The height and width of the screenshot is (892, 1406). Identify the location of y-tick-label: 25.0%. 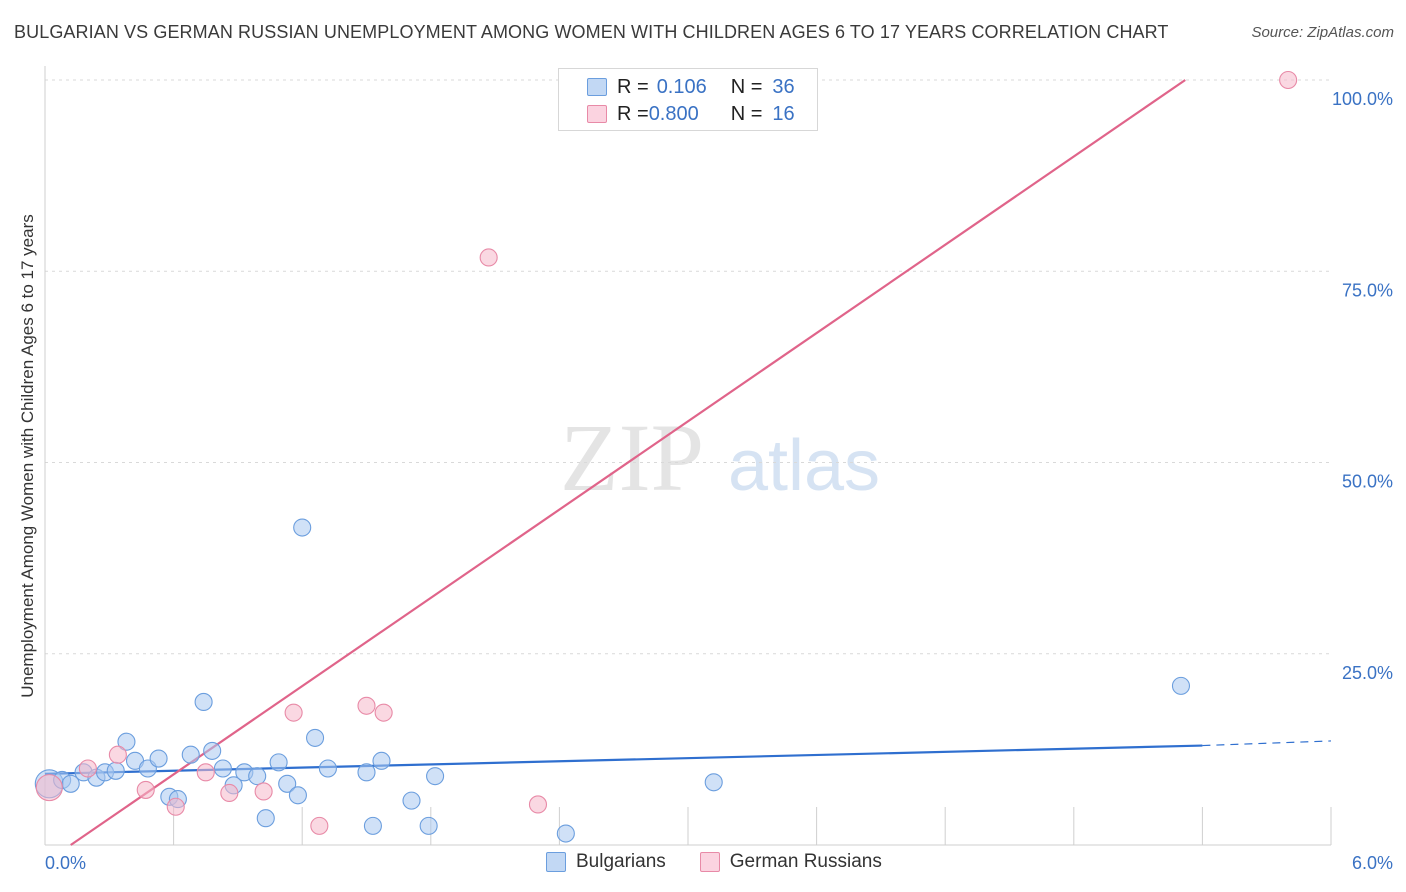
(1367, 673).